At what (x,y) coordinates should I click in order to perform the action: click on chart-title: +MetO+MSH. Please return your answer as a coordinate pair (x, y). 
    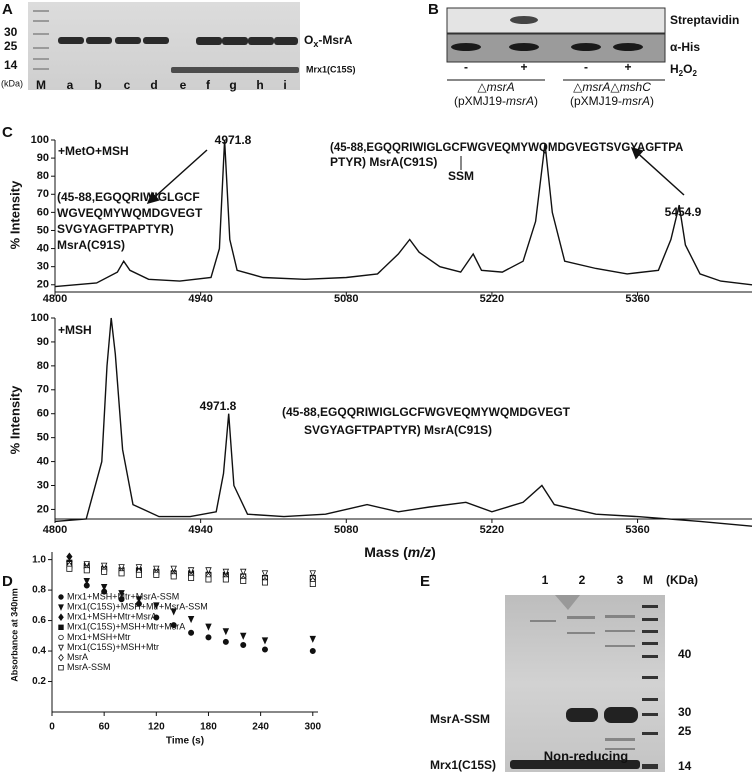
    Looking at the image, I should click on (93, 151).